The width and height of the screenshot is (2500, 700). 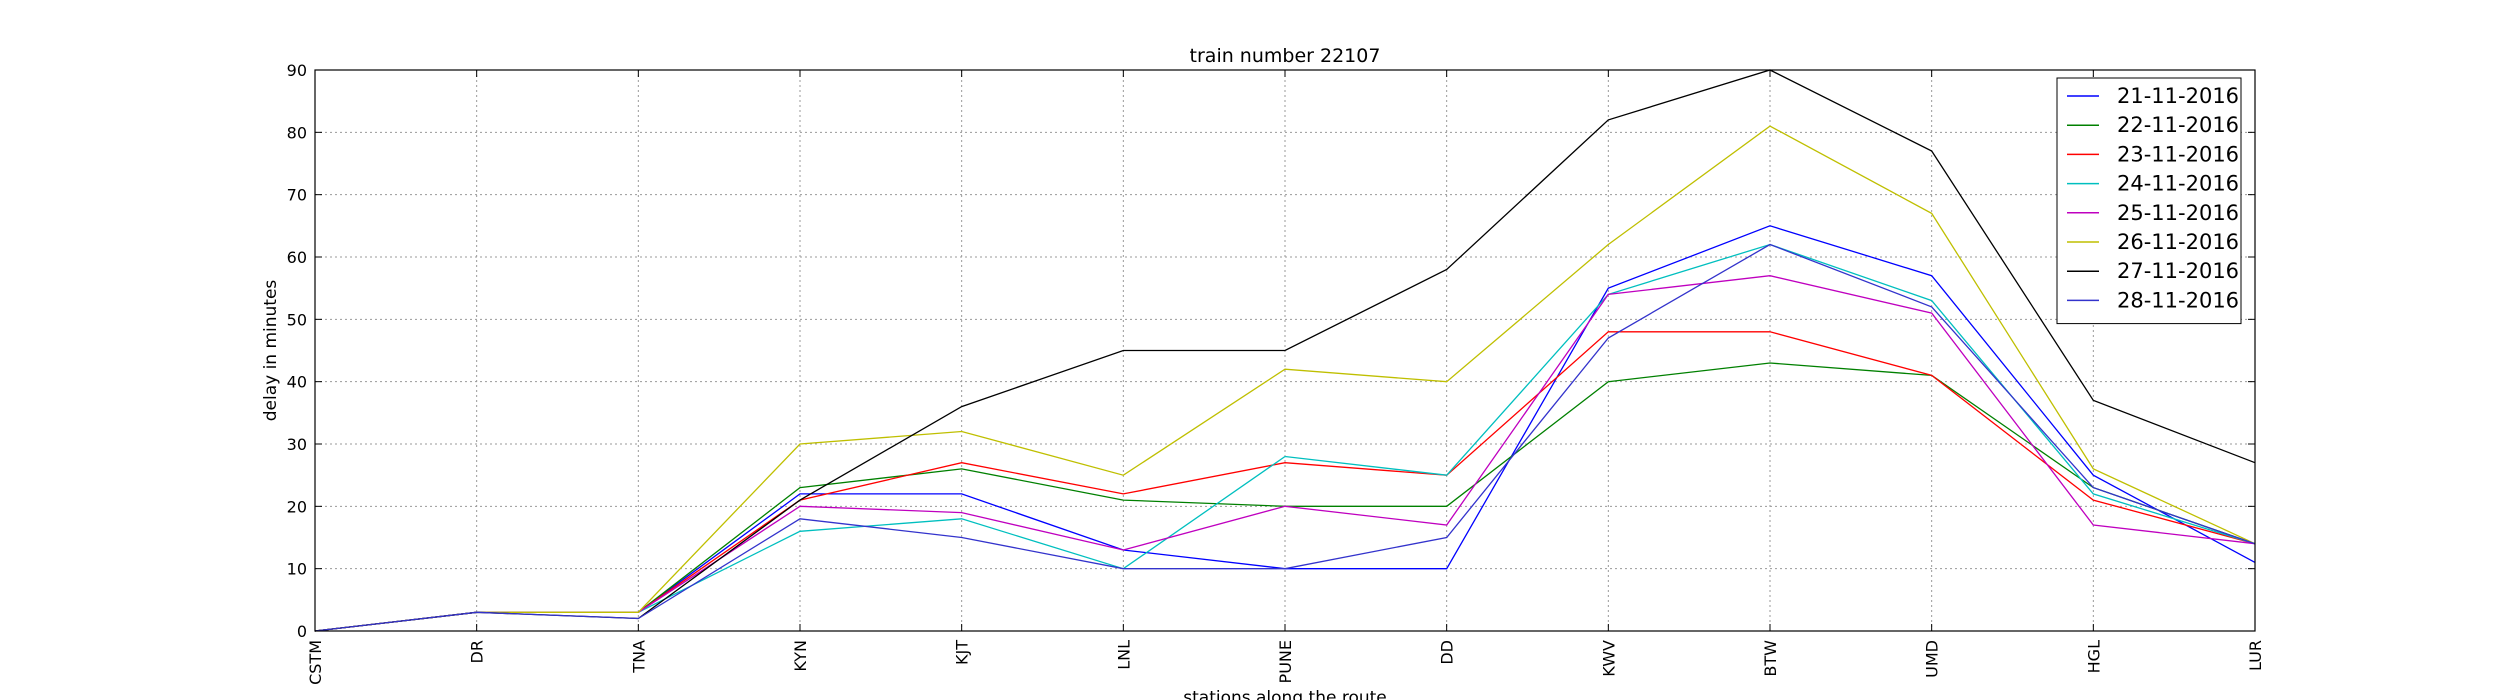 What do you see at coordinates (638, 657) in the screenshot?
I see `x-tick-label: TNA` at bounding box center [638, 657].